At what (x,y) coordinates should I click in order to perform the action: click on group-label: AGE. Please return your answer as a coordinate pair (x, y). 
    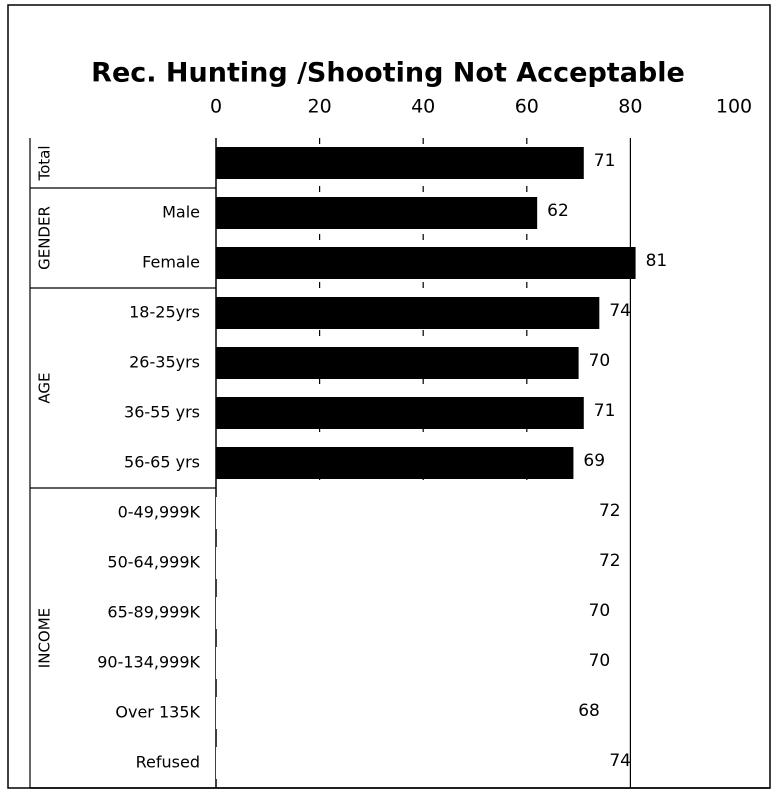
    Looking at the image, I should click on (45, 387).